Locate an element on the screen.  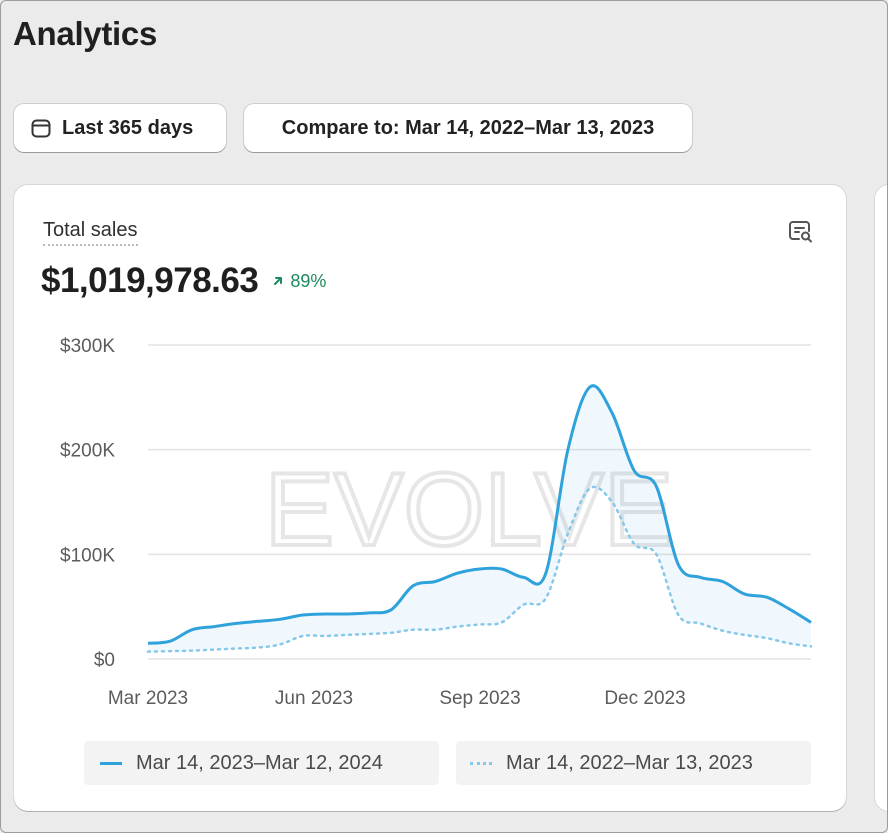
y-tick-label: $200K is located at coordinates (87, 451).